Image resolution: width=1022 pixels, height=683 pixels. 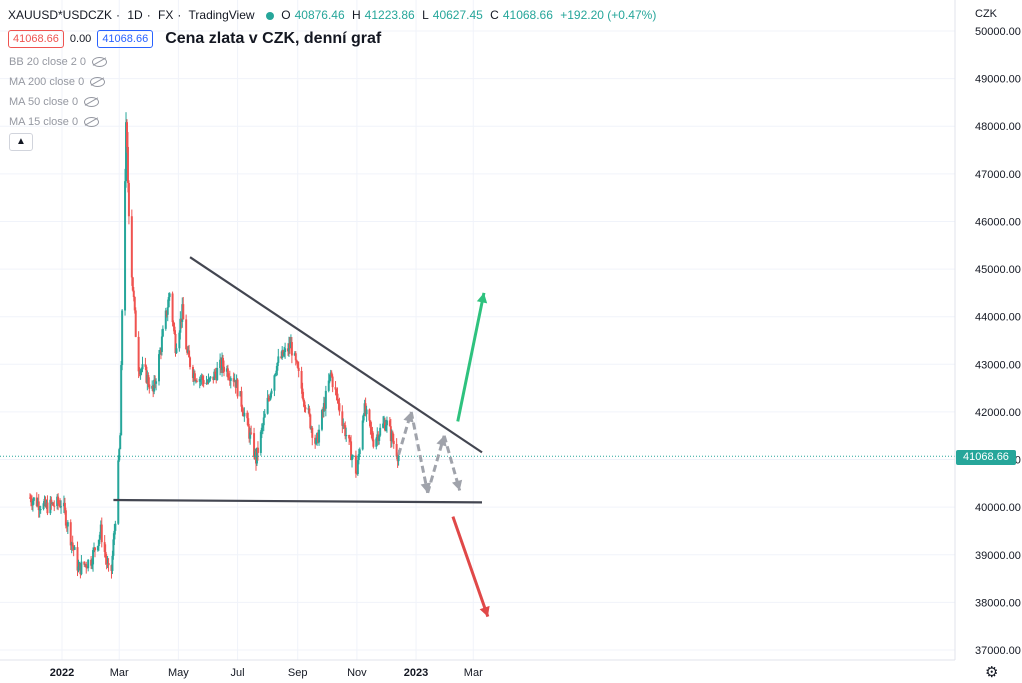 I want to click on platform-label: TradingView, so click(x=221, y=15).